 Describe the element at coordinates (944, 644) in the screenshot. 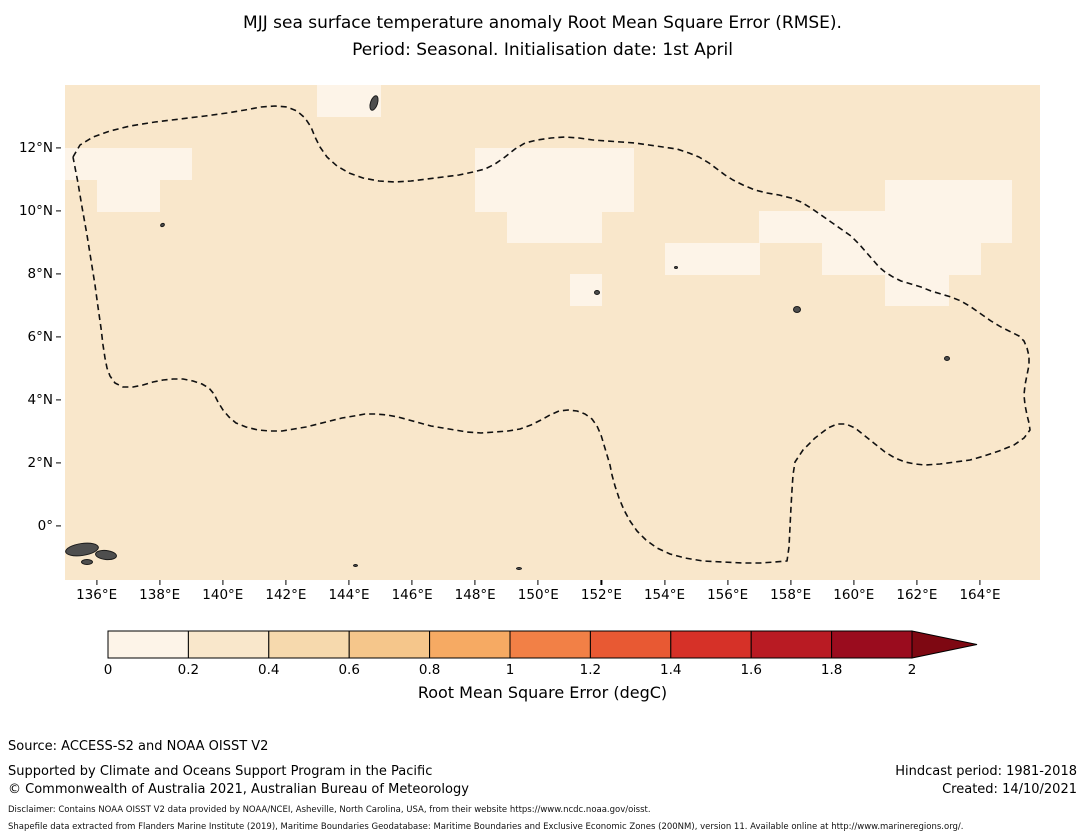

I see `colorbar-extend-arrow` at that location.